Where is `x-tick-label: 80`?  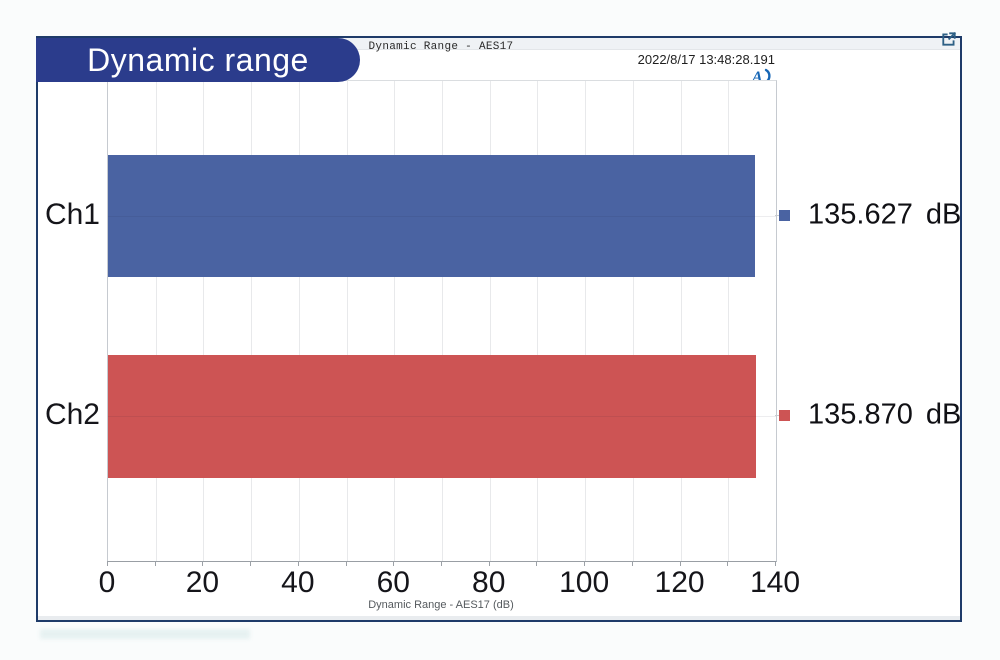
x-tick-label: 80 is located at coordinates (489, 582).